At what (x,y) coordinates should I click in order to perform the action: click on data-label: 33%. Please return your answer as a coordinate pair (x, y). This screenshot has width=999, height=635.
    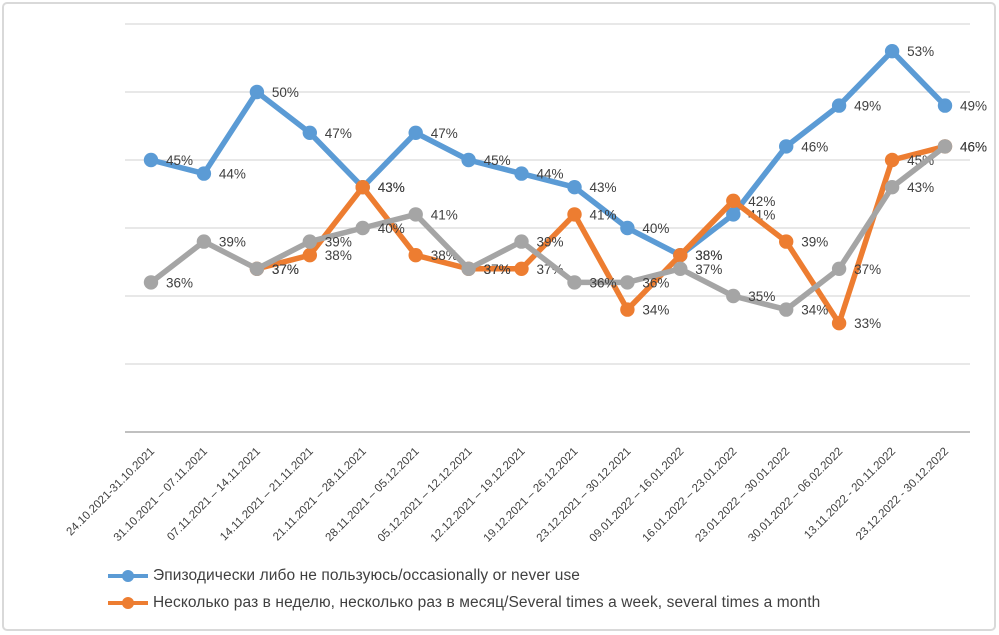
    Looking at the image, I should click on (867, 323).